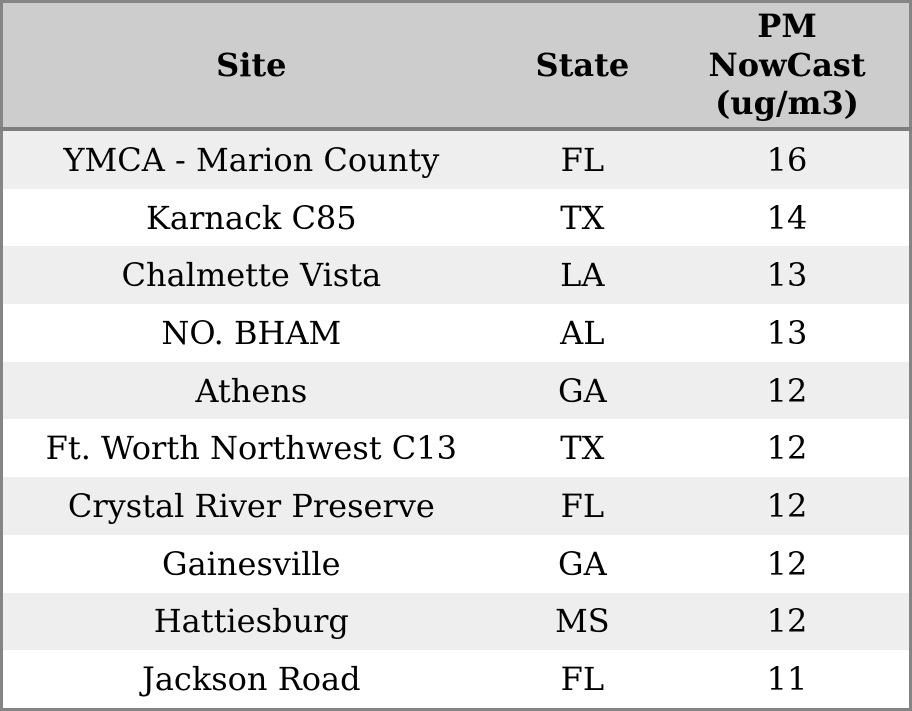 Image resolution: width=912 pixels, height=711 pixels. What do you see at coordinates (788, 680) in the screenshot?
I see `pm-nowcast-cell: 11` at bounding box center [788, 680].